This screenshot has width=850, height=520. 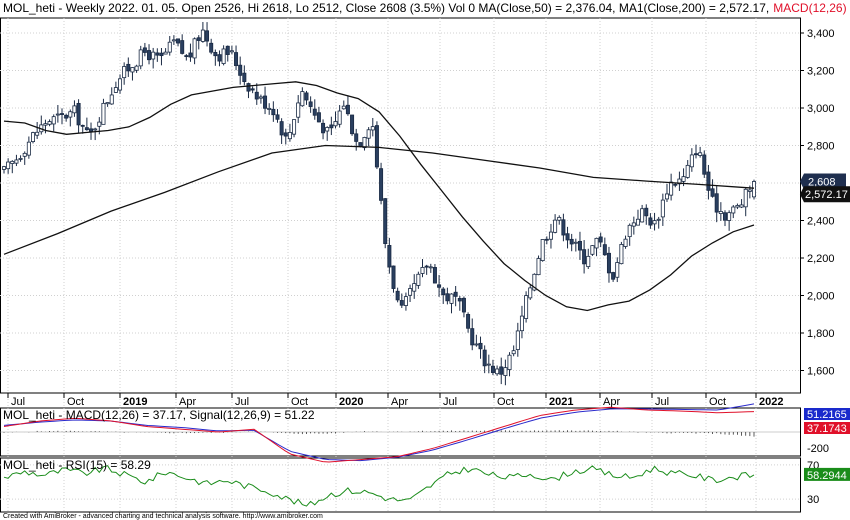 I want to click on ma200-badge-label: 2,572.17, so click(x=826, y=195).